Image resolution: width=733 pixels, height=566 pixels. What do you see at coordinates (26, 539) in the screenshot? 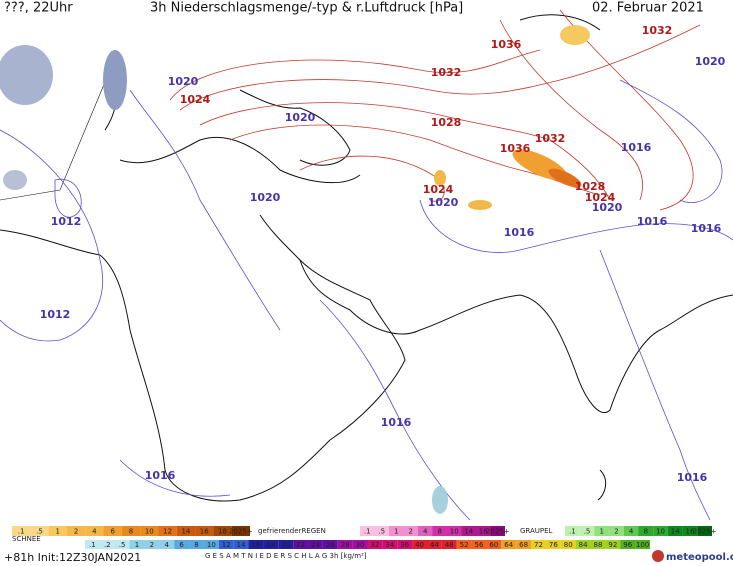
I see `snow-label: SCHNEE` at bounding box center [26, 539].